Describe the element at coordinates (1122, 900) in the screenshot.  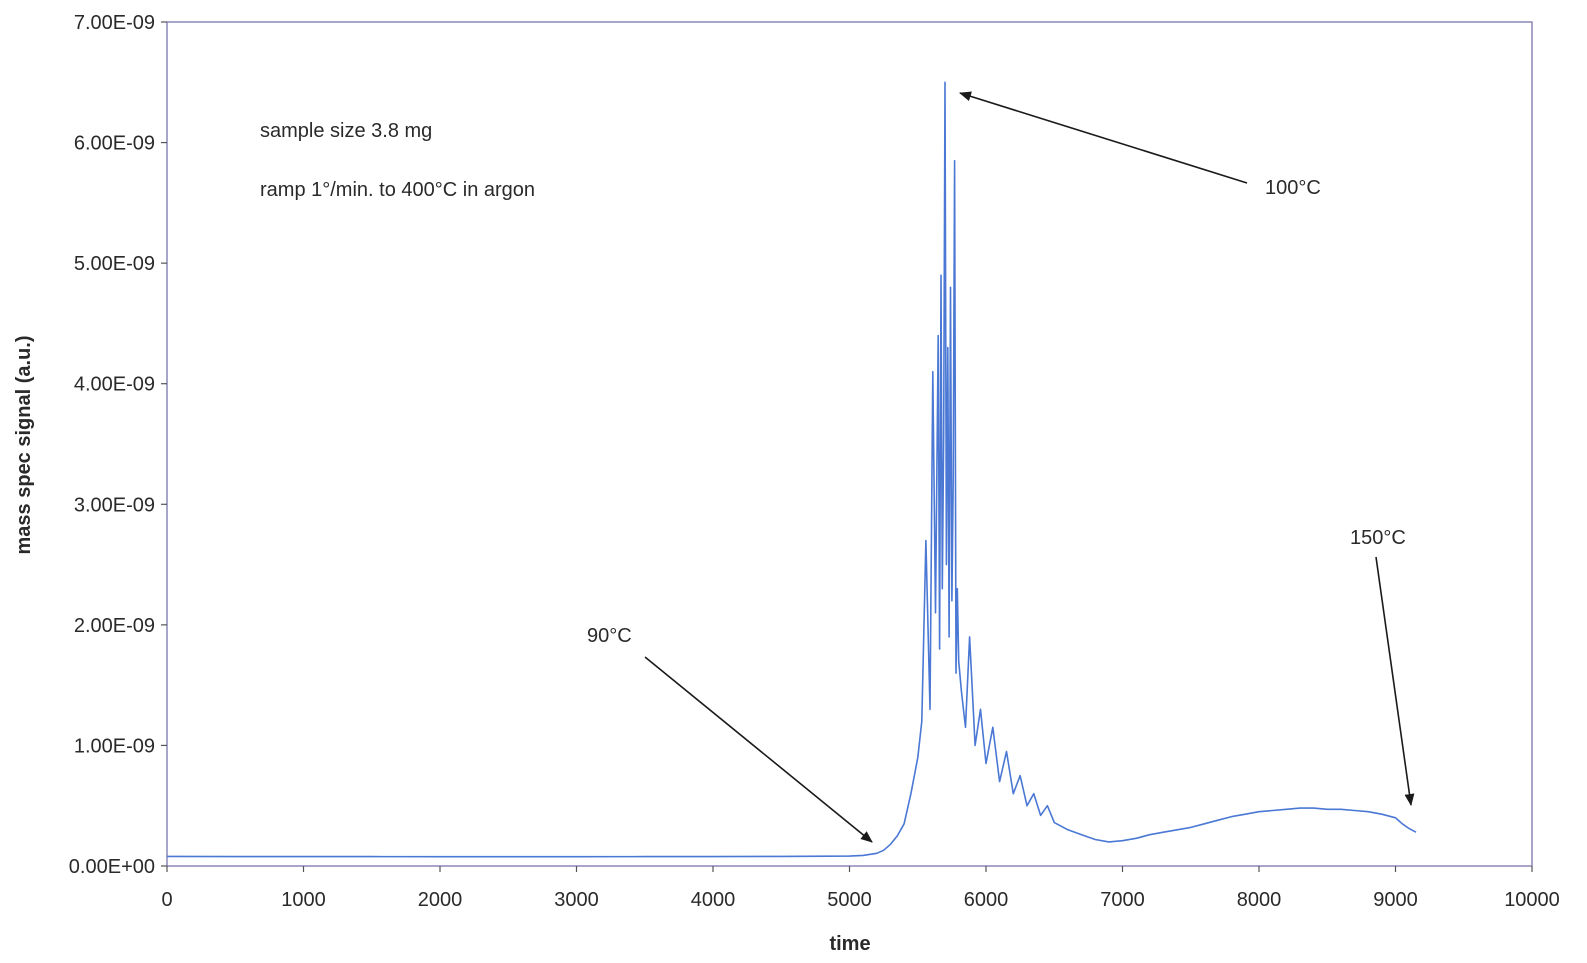
I see `x-tick-label: 7000` at that location.